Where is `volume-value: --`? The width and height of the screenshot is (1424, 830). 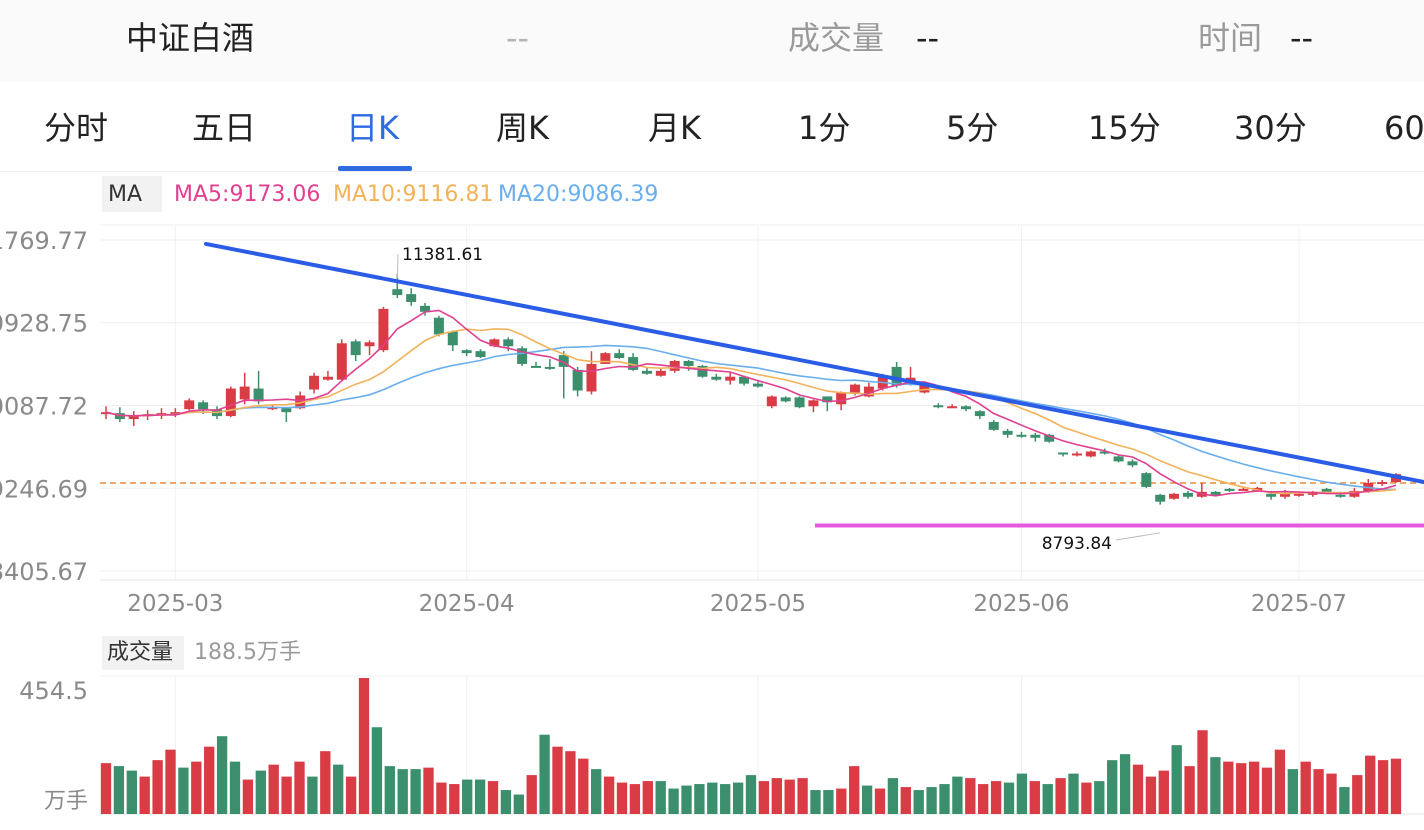 volume-value: -- is located at coordinates (928, 38).